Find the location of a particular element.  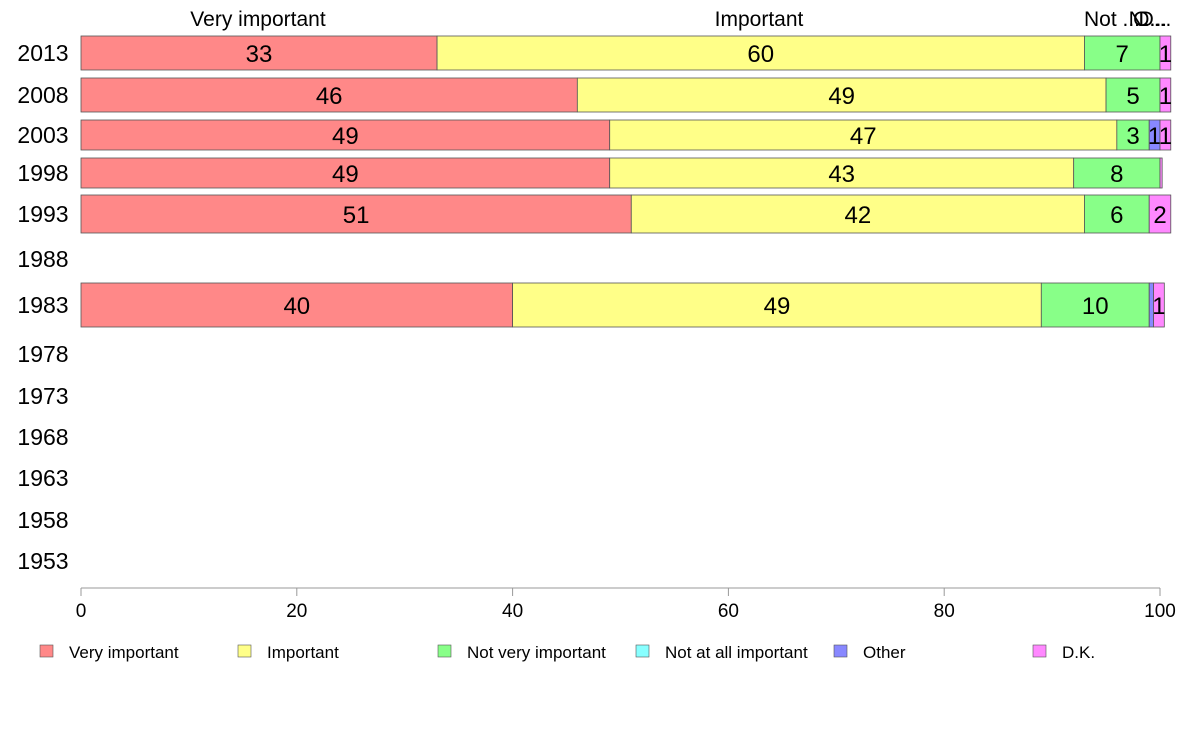

data-label-2008-not-very-important: 5 is located at coordinates (1132, 96).